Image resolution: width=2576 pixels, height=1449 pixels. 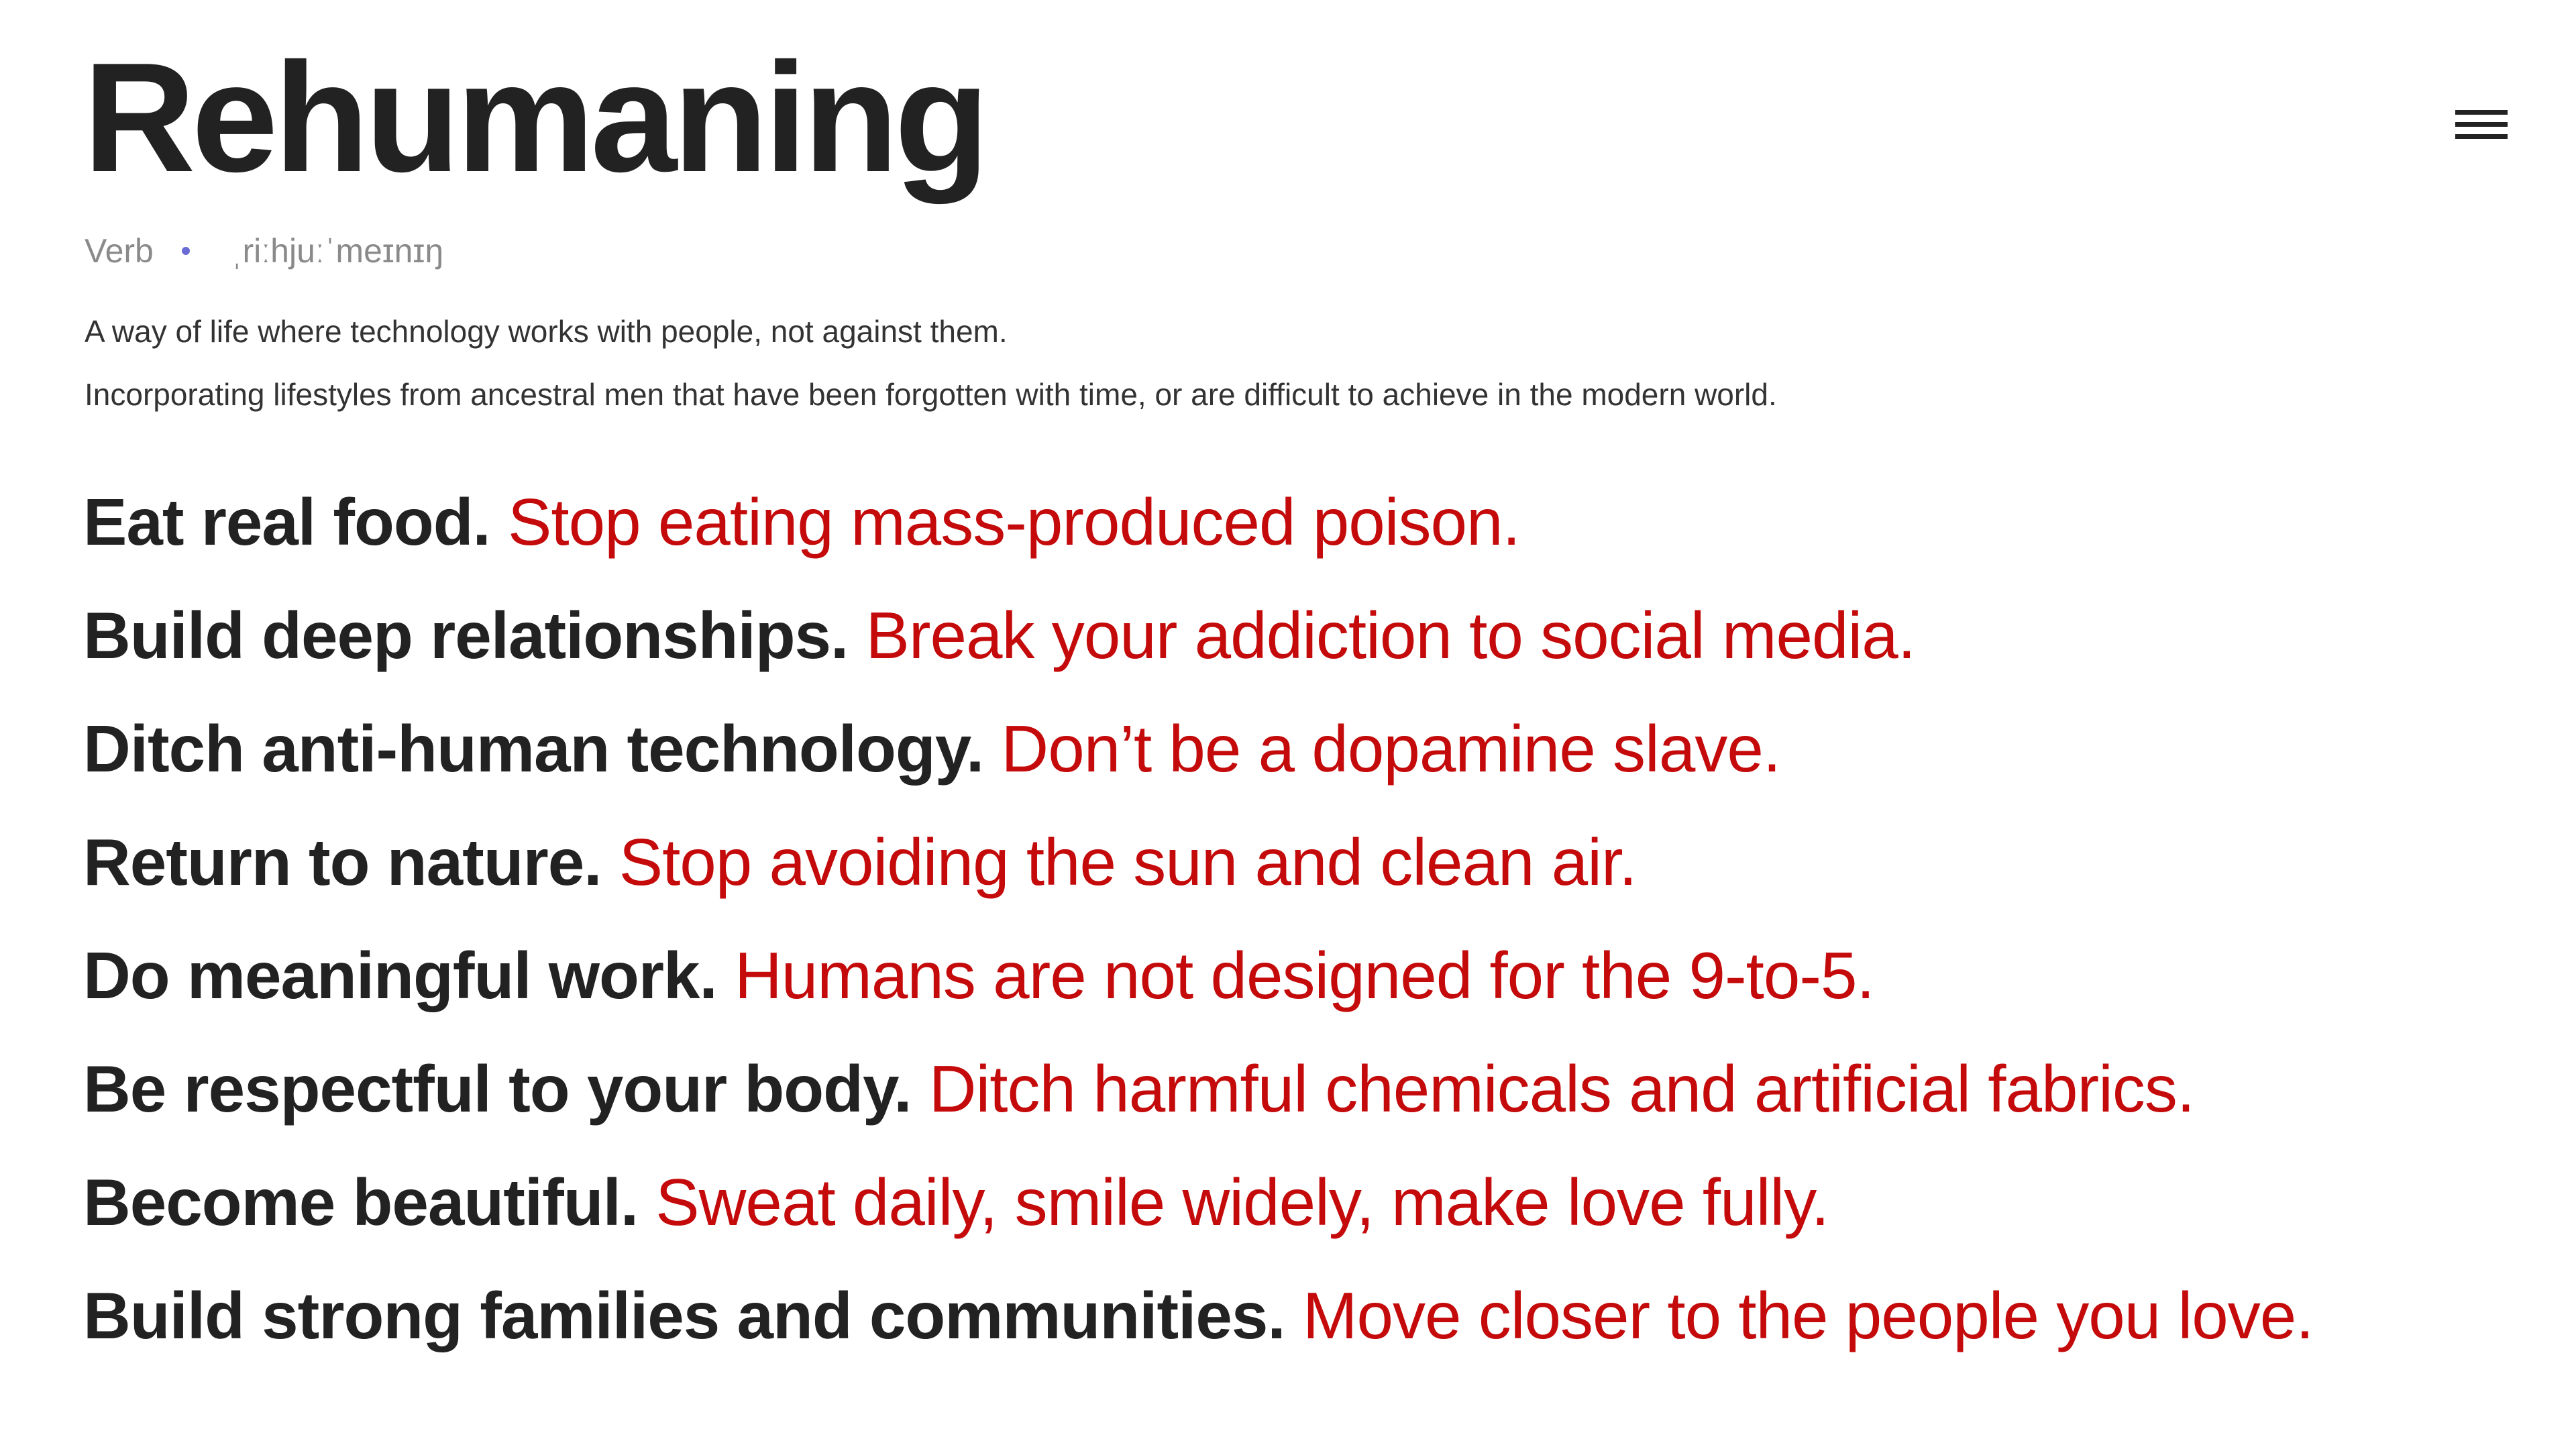 I want to click on separator-dot, so click(x=185, y=250).